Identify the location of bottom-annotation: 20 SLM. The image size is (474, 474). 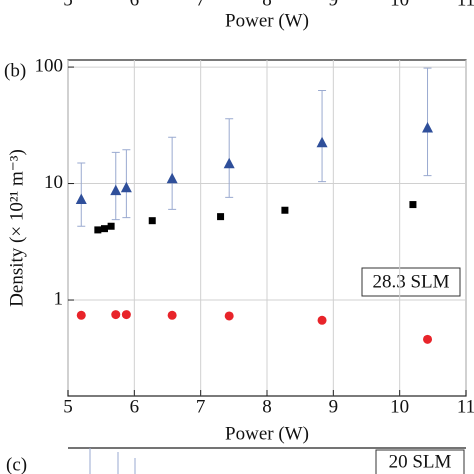
(420, 461).